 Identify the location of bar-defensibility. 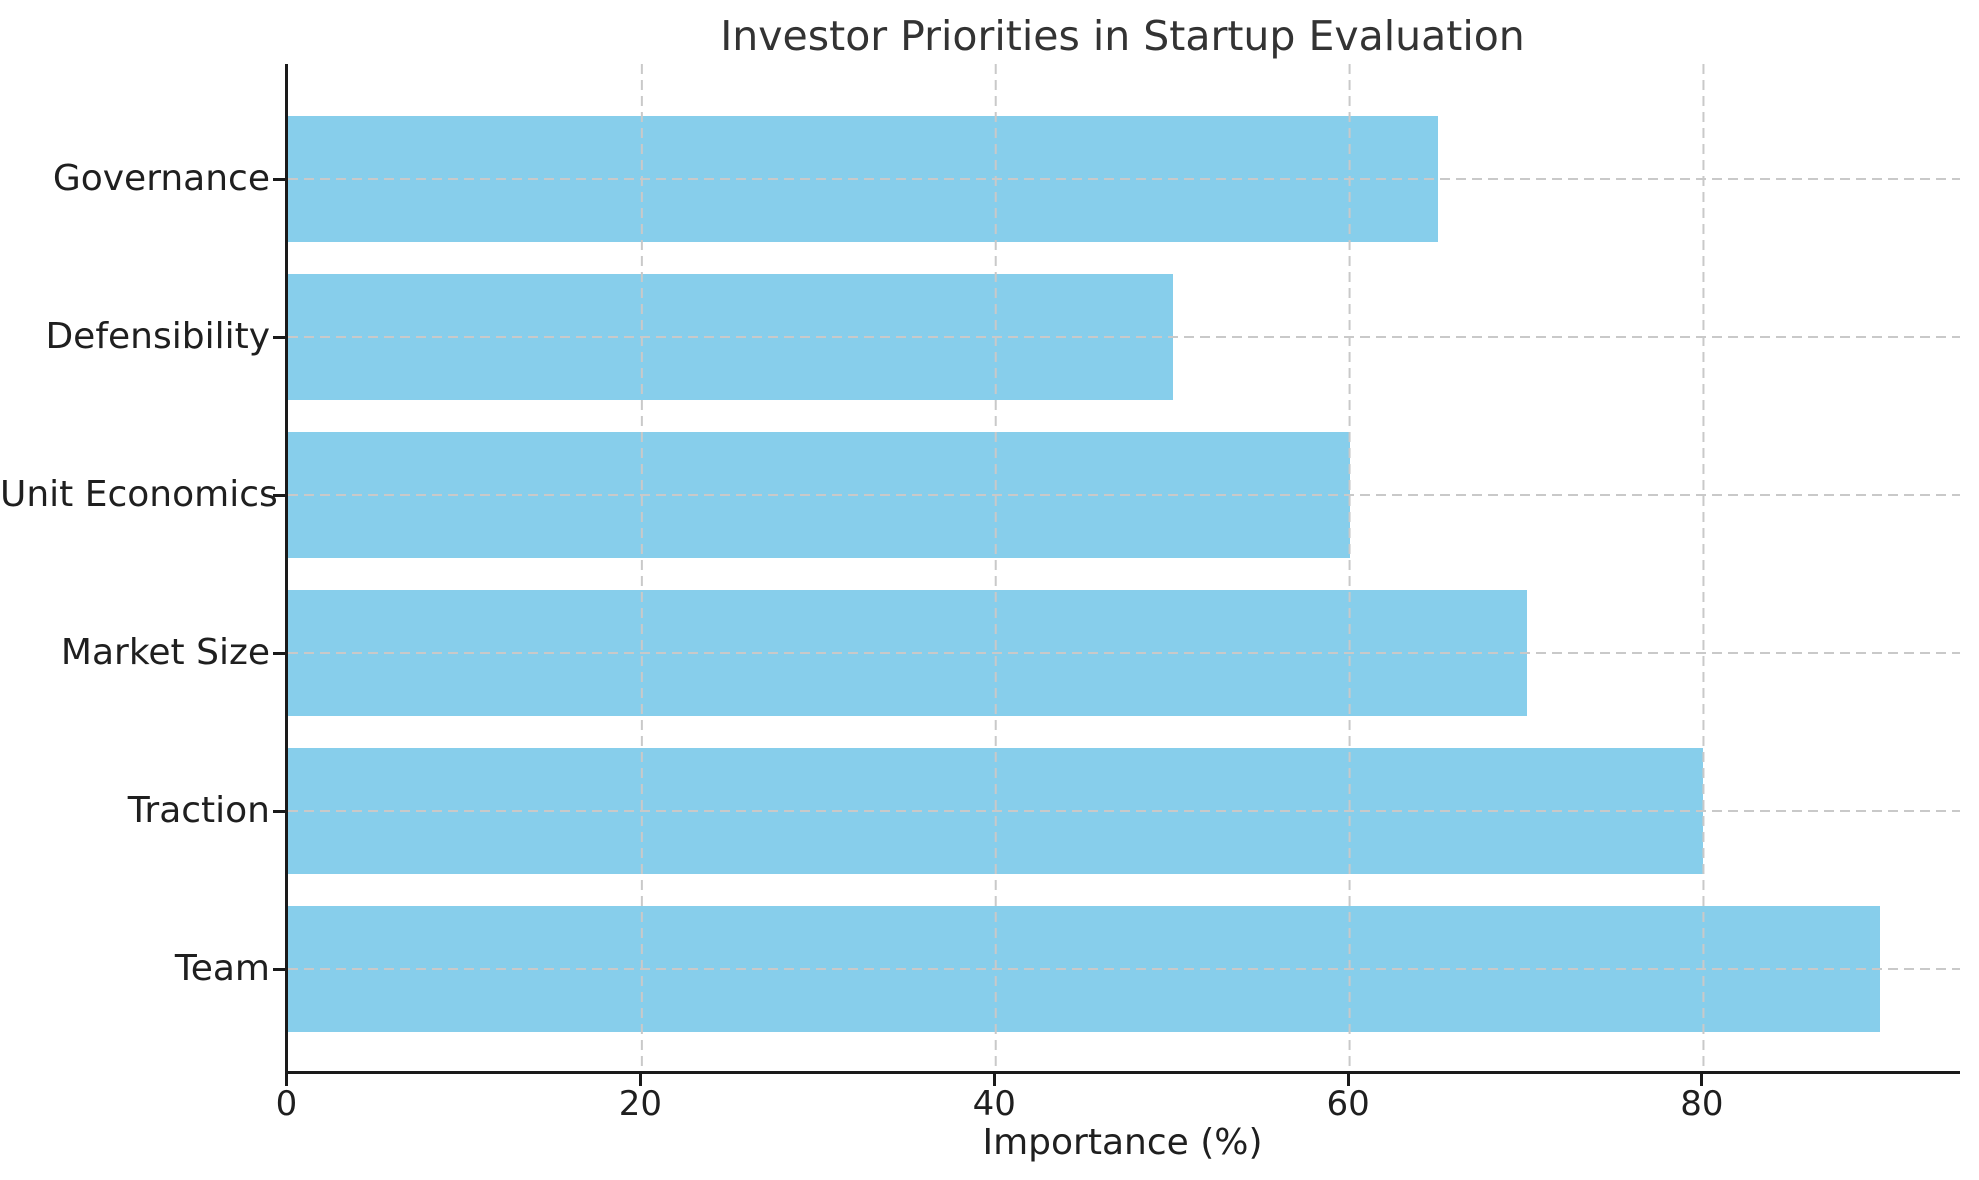
(730, 337).